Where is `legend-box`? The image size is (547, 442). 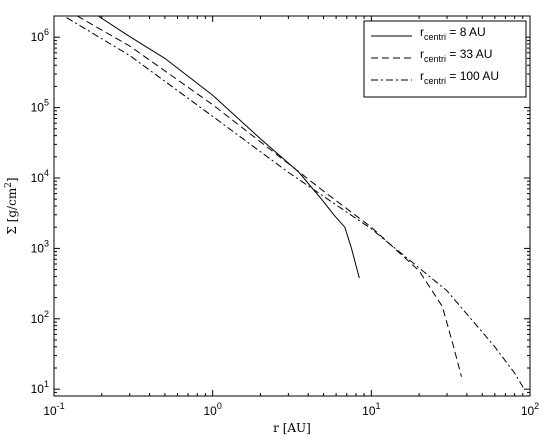
legend-box is located at coordinates (445, 59).